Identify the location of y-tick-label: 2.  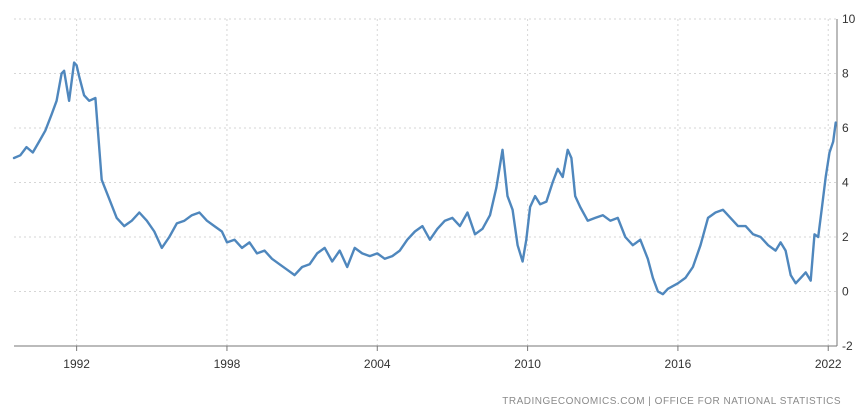
(845, 237).